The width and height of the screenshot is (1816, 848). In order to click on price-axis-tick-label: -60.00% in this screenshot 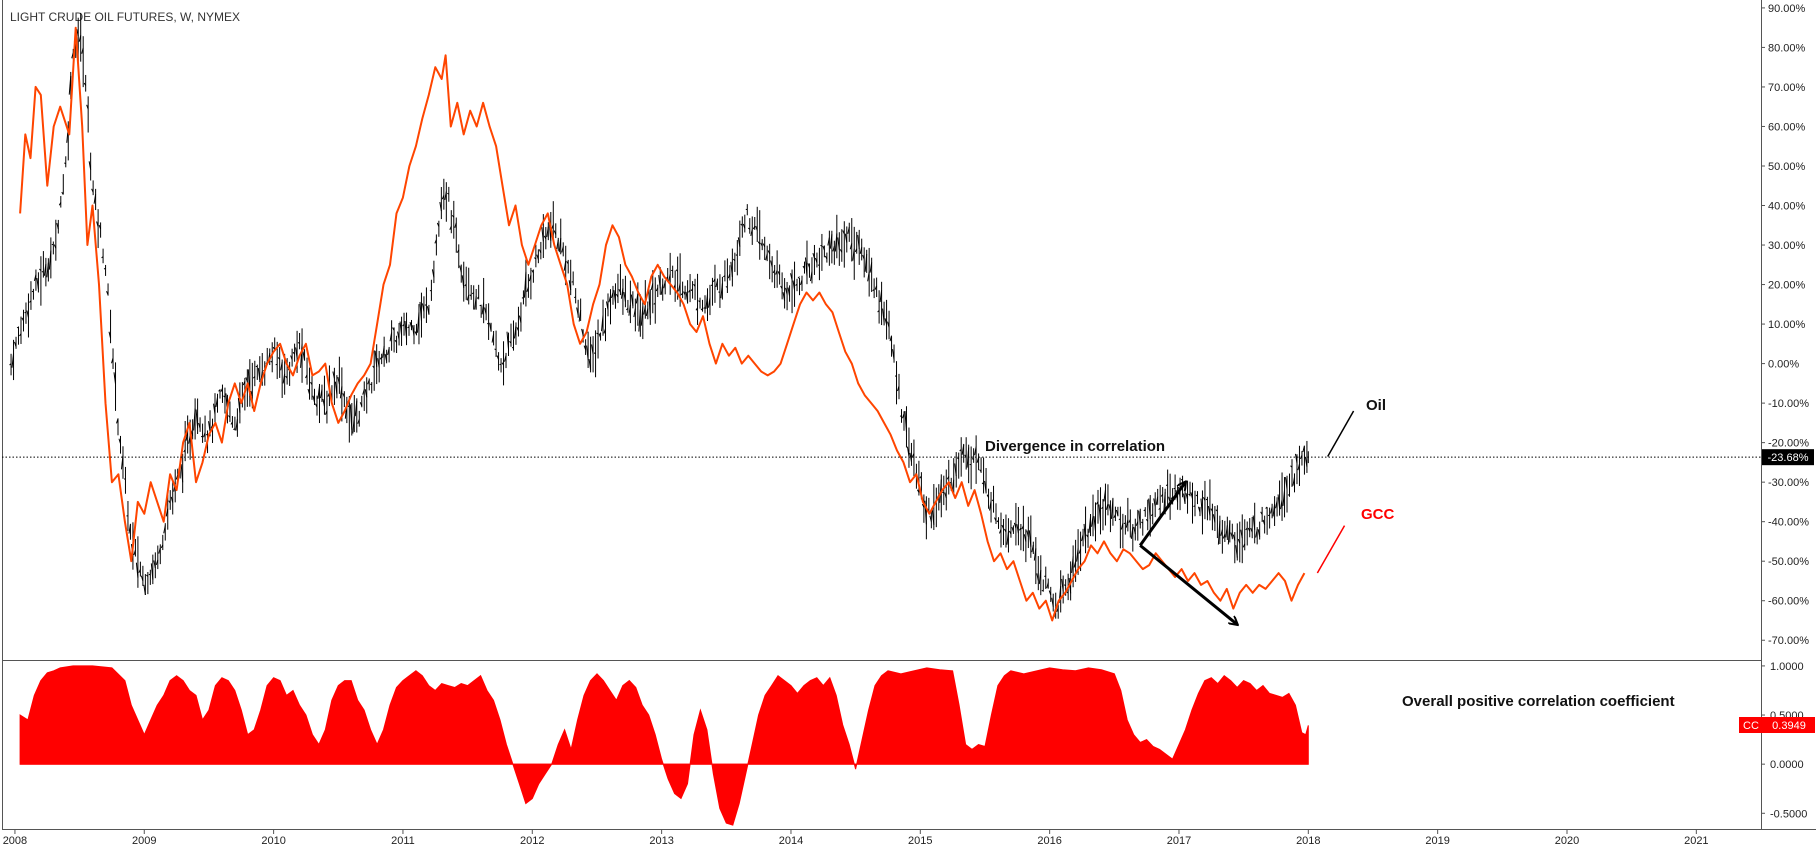, I will do `click(1788, 602)`.